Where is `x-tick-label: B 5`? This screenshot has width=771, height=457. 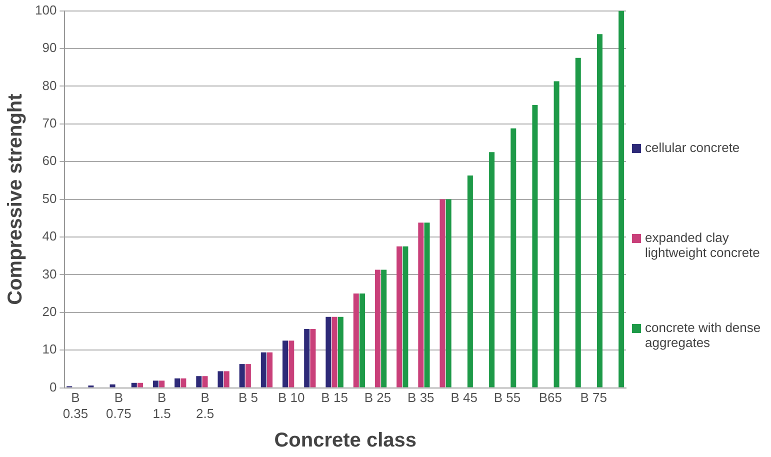 x-tick-label: B 5 is located at coordinates (248, 398).